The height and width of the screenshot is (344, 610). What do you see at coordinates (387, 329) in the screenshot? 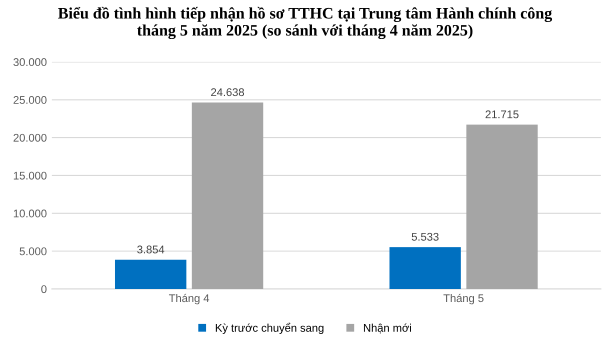
I see `legend-label: Nhận mới` at bounding box center [387, 329].